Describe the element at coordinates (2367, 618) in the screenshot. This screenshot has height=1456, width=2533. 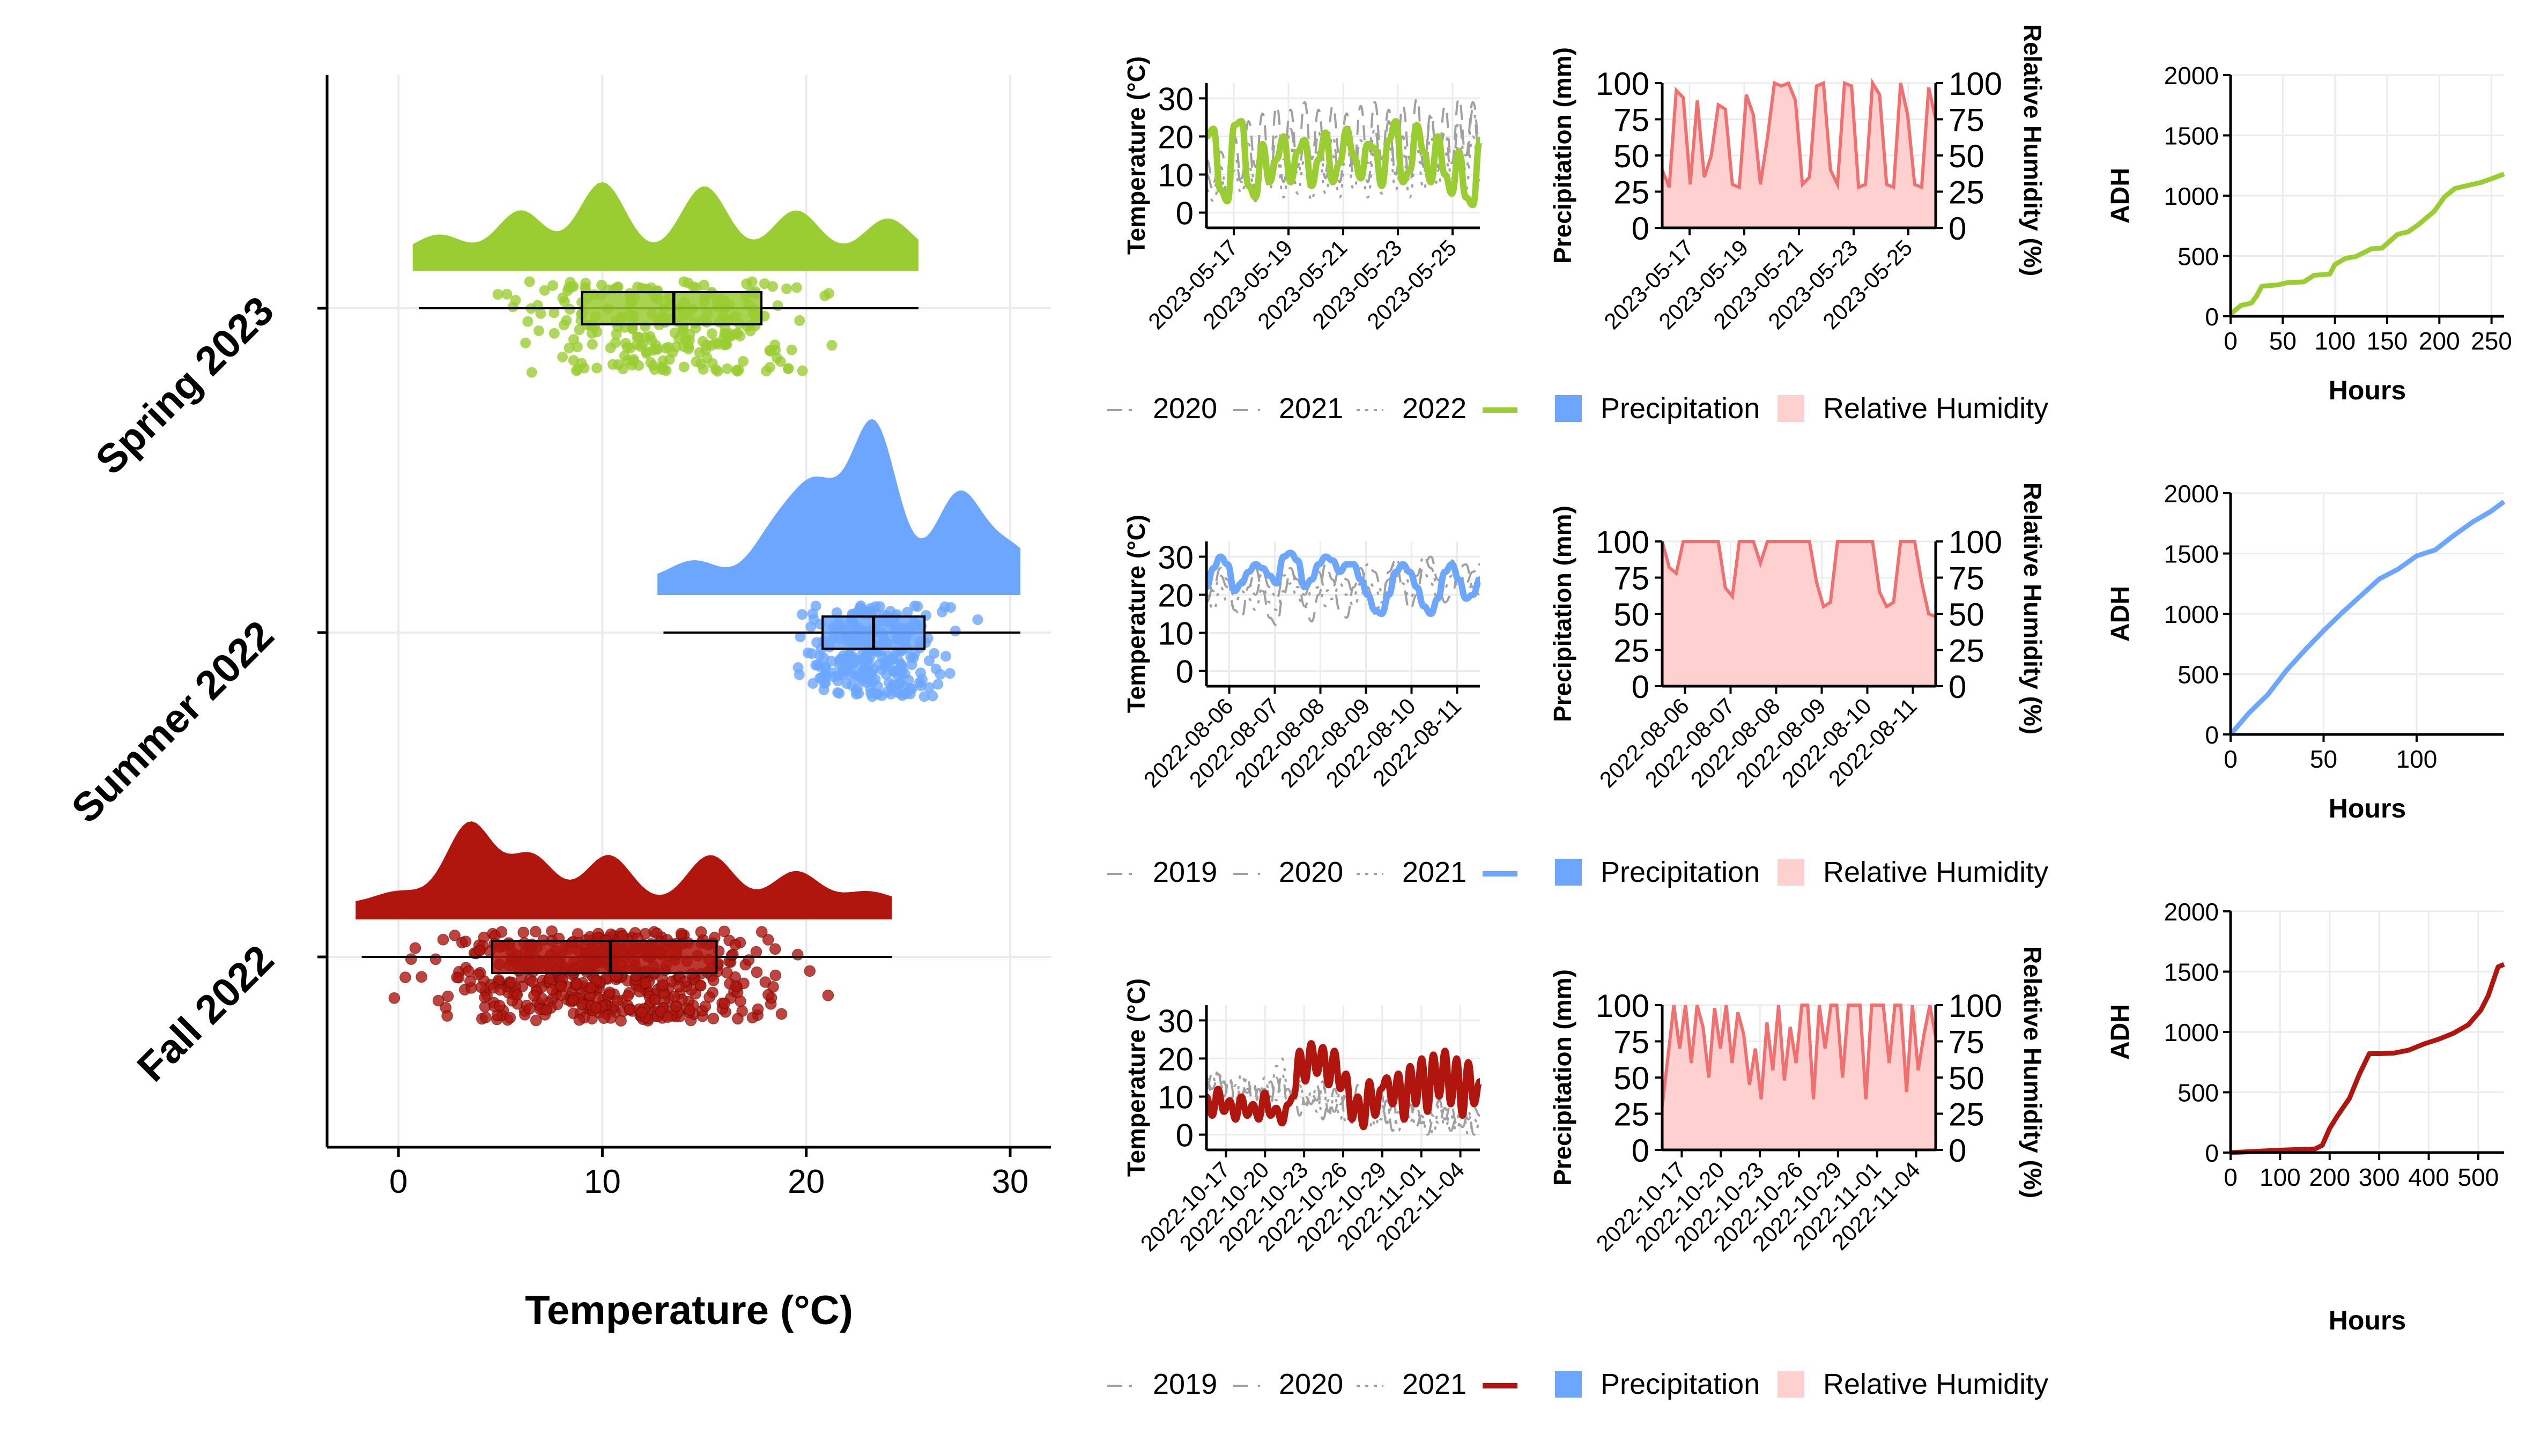
I see `adh-line` at that location.